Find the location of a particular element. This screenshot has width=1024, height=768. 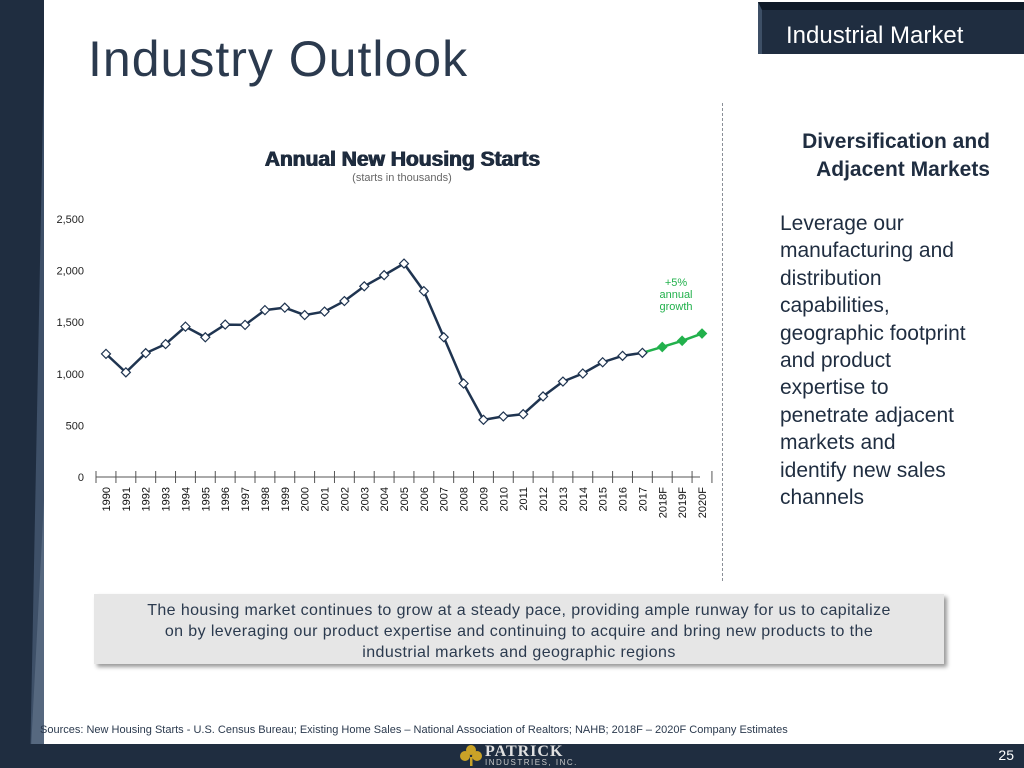

side-panel-body-line: and product is located at coordinates (835, 361).